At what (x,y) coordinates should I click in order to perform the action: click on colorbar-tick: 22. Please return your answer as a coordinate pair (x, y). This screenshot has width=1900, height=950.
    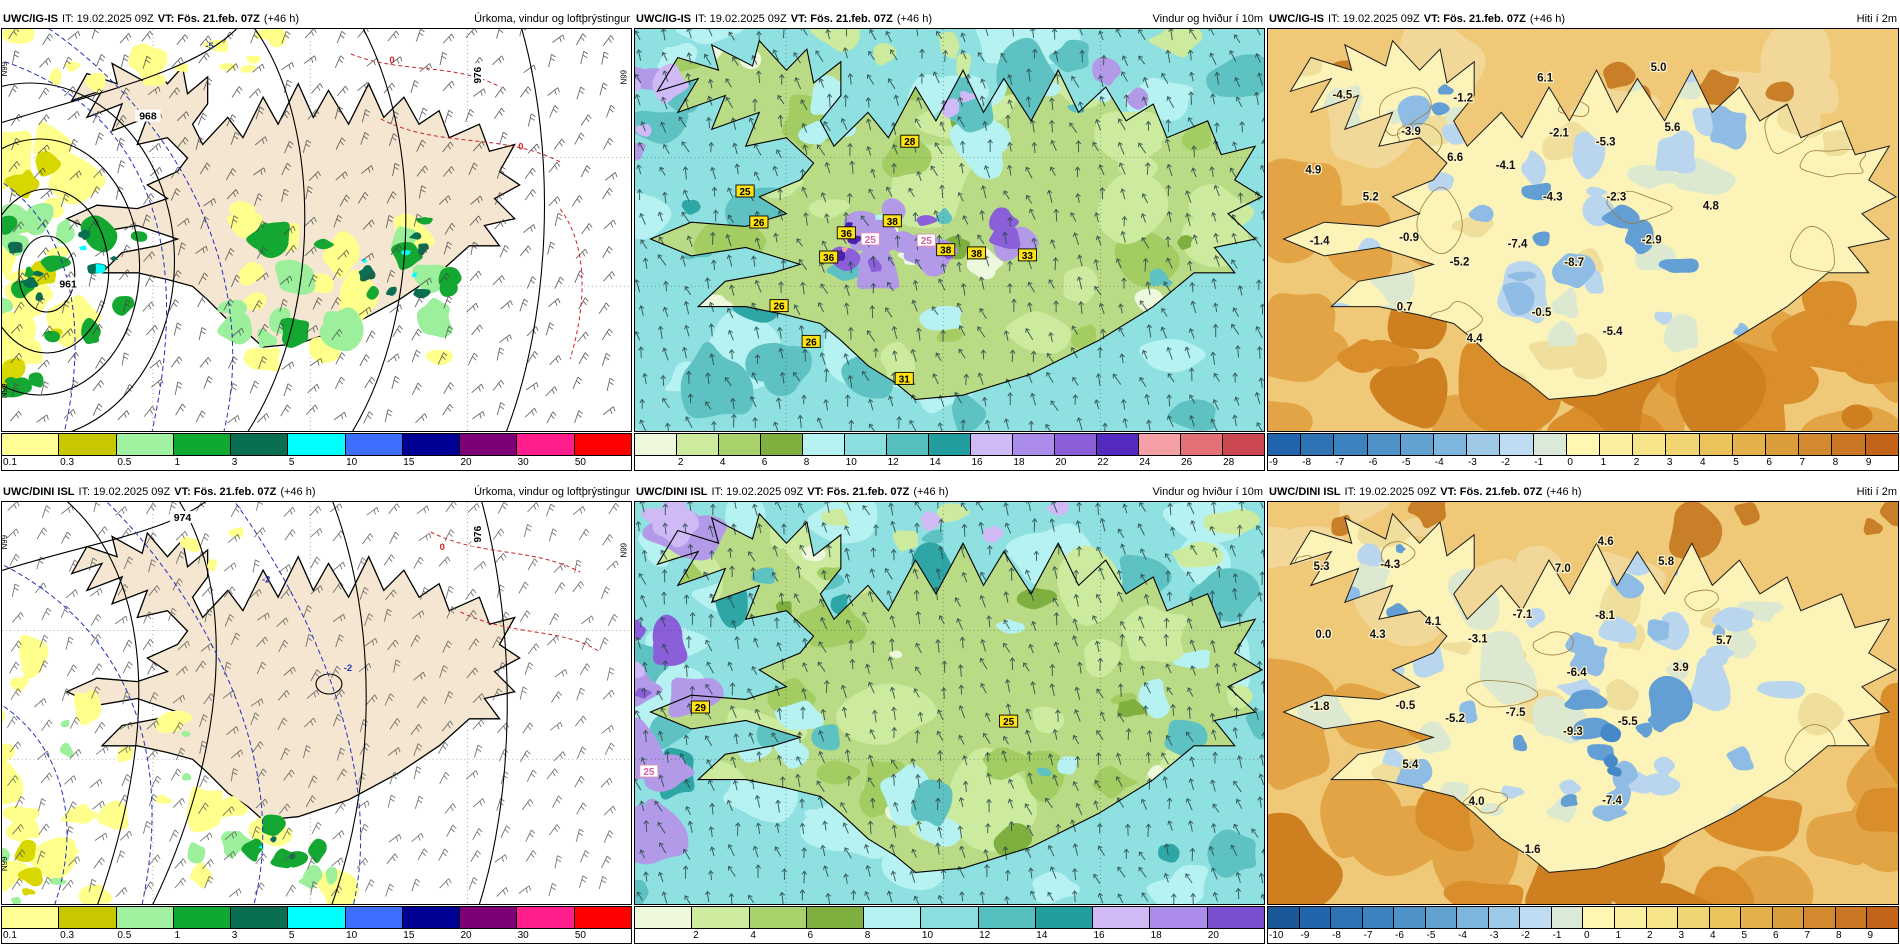
    Looking at the image, I should click on (1103, 462).